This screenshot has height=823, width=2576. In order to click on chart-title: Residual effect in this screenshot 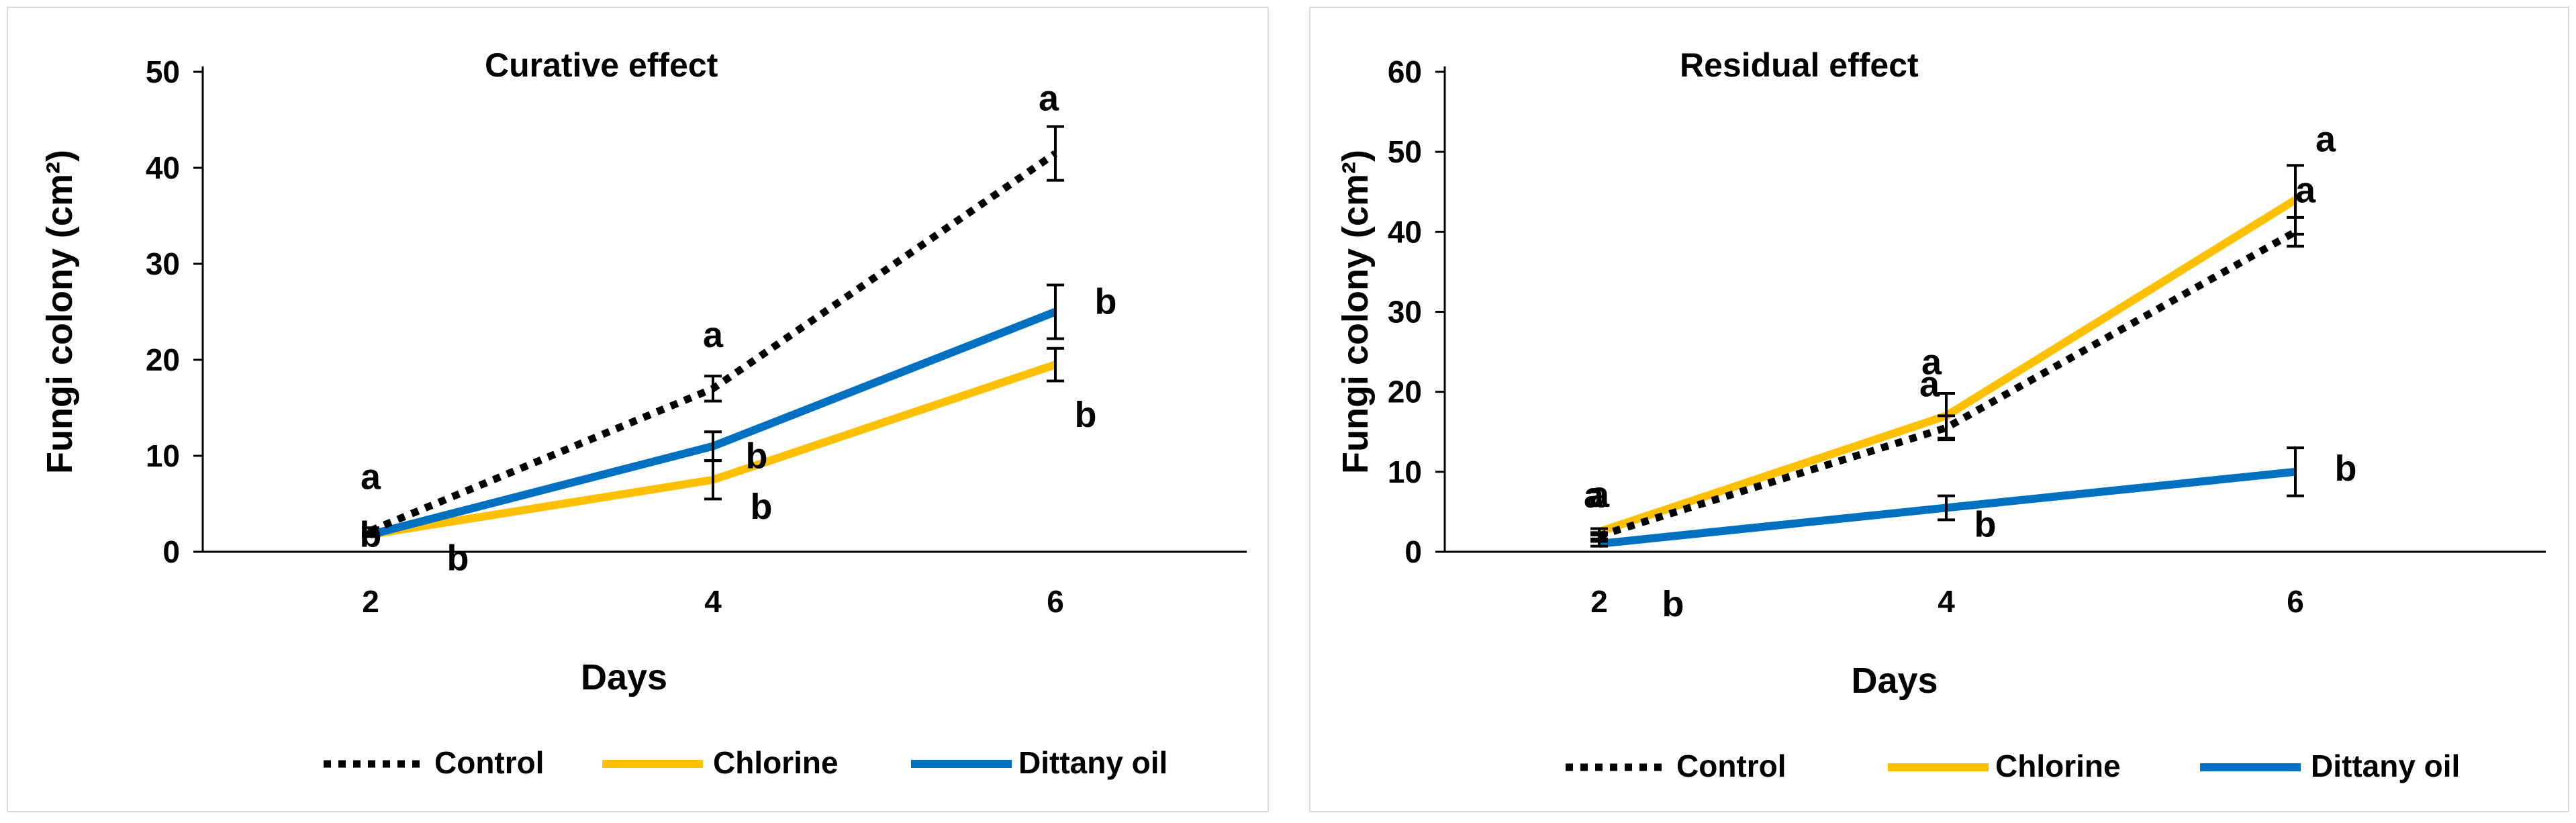, I will do `click(1799, 65)`.